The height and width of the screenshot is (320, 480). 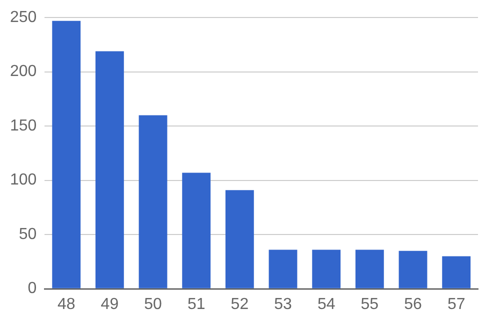 What do you see at coordinates (283, 304) in the screenshot?
I see `x-tick-label: 53` at bounding box center [283, 304].